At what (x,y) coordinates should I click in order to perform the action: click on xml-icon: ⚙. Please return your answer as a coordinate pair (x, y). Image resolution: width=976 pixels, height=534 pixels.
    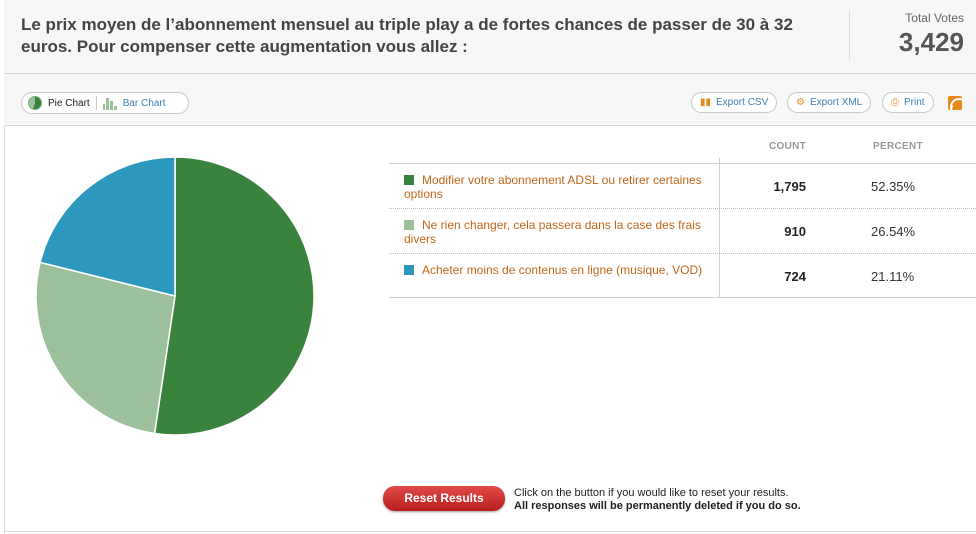
    Looking at the image, I should click on (800, 102).